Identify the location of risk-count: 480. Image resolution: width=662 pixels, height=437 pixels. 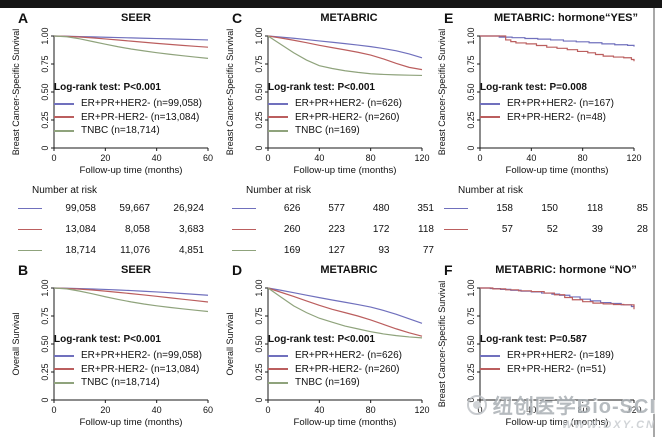
(381, 208).